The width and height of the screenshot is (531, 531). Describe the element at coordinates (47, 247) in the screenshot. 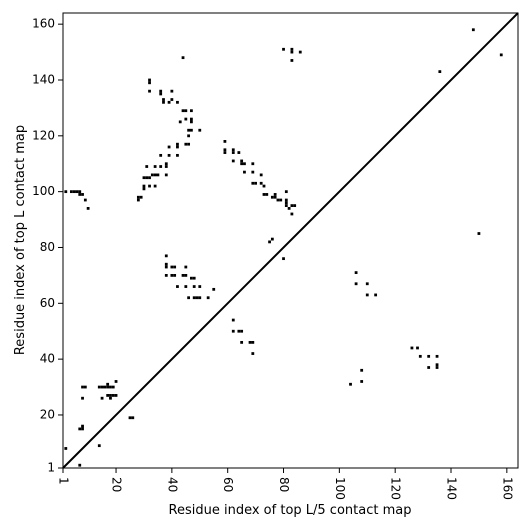

I see `y-tick-label: 80` at that location.